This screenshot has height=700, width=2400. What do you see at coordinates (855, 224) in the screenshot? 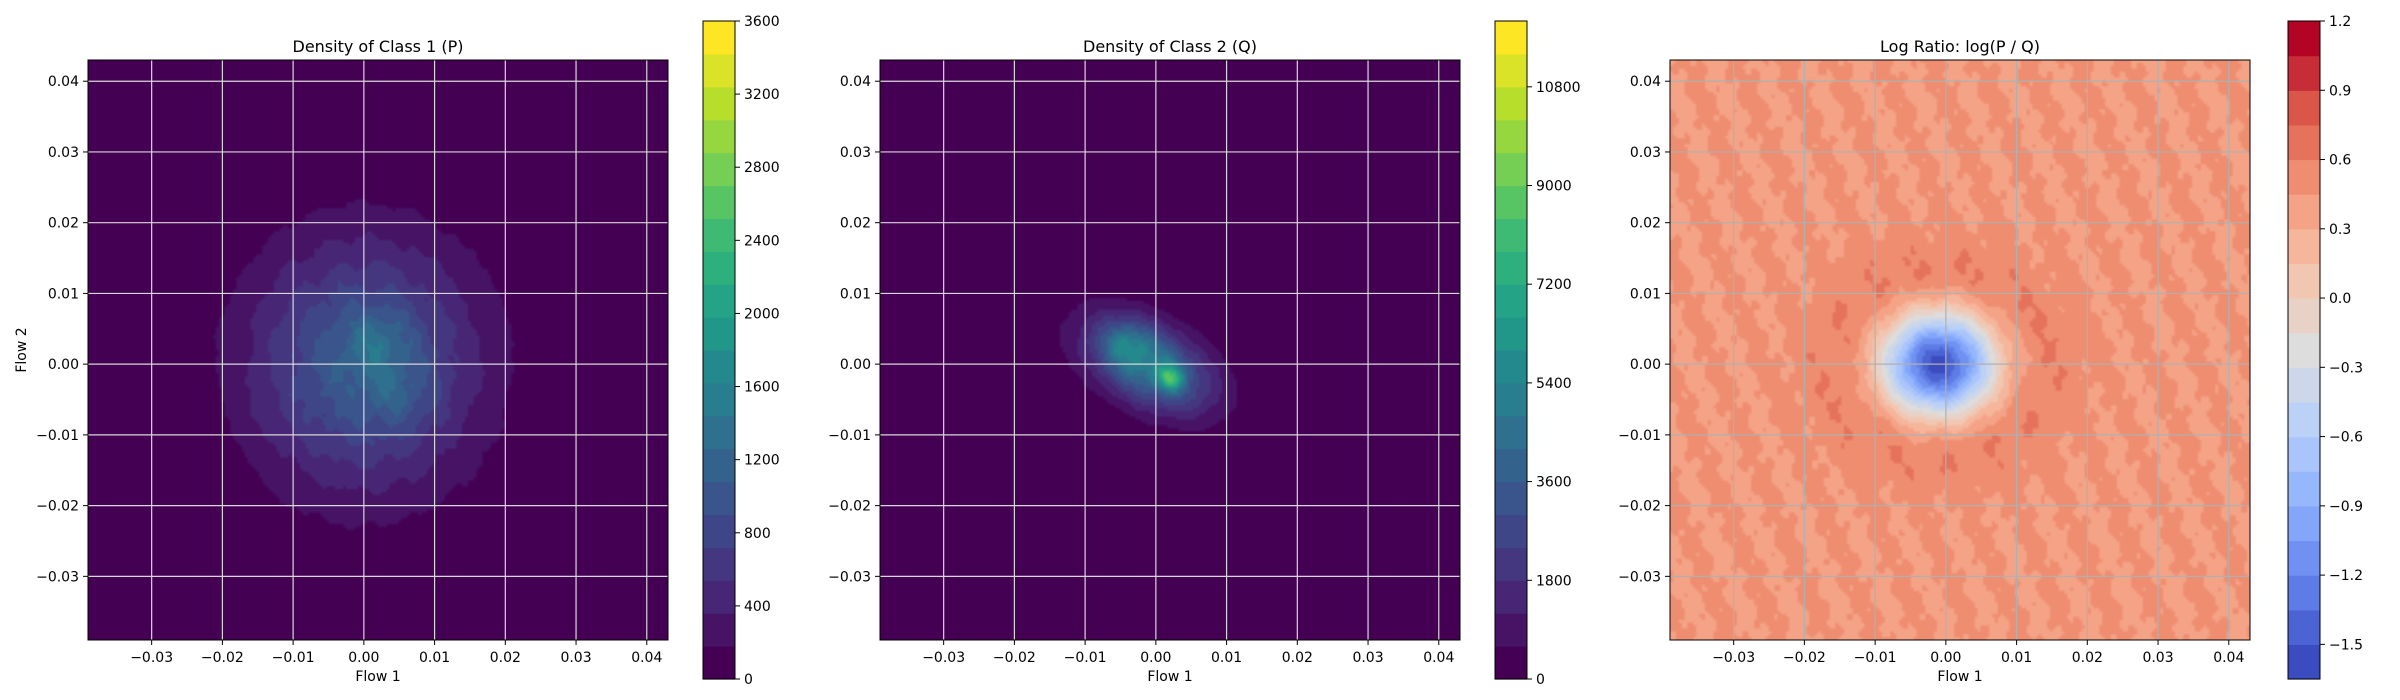
I see `y-tick-label: 0.02` at bounding box center [855, 224].